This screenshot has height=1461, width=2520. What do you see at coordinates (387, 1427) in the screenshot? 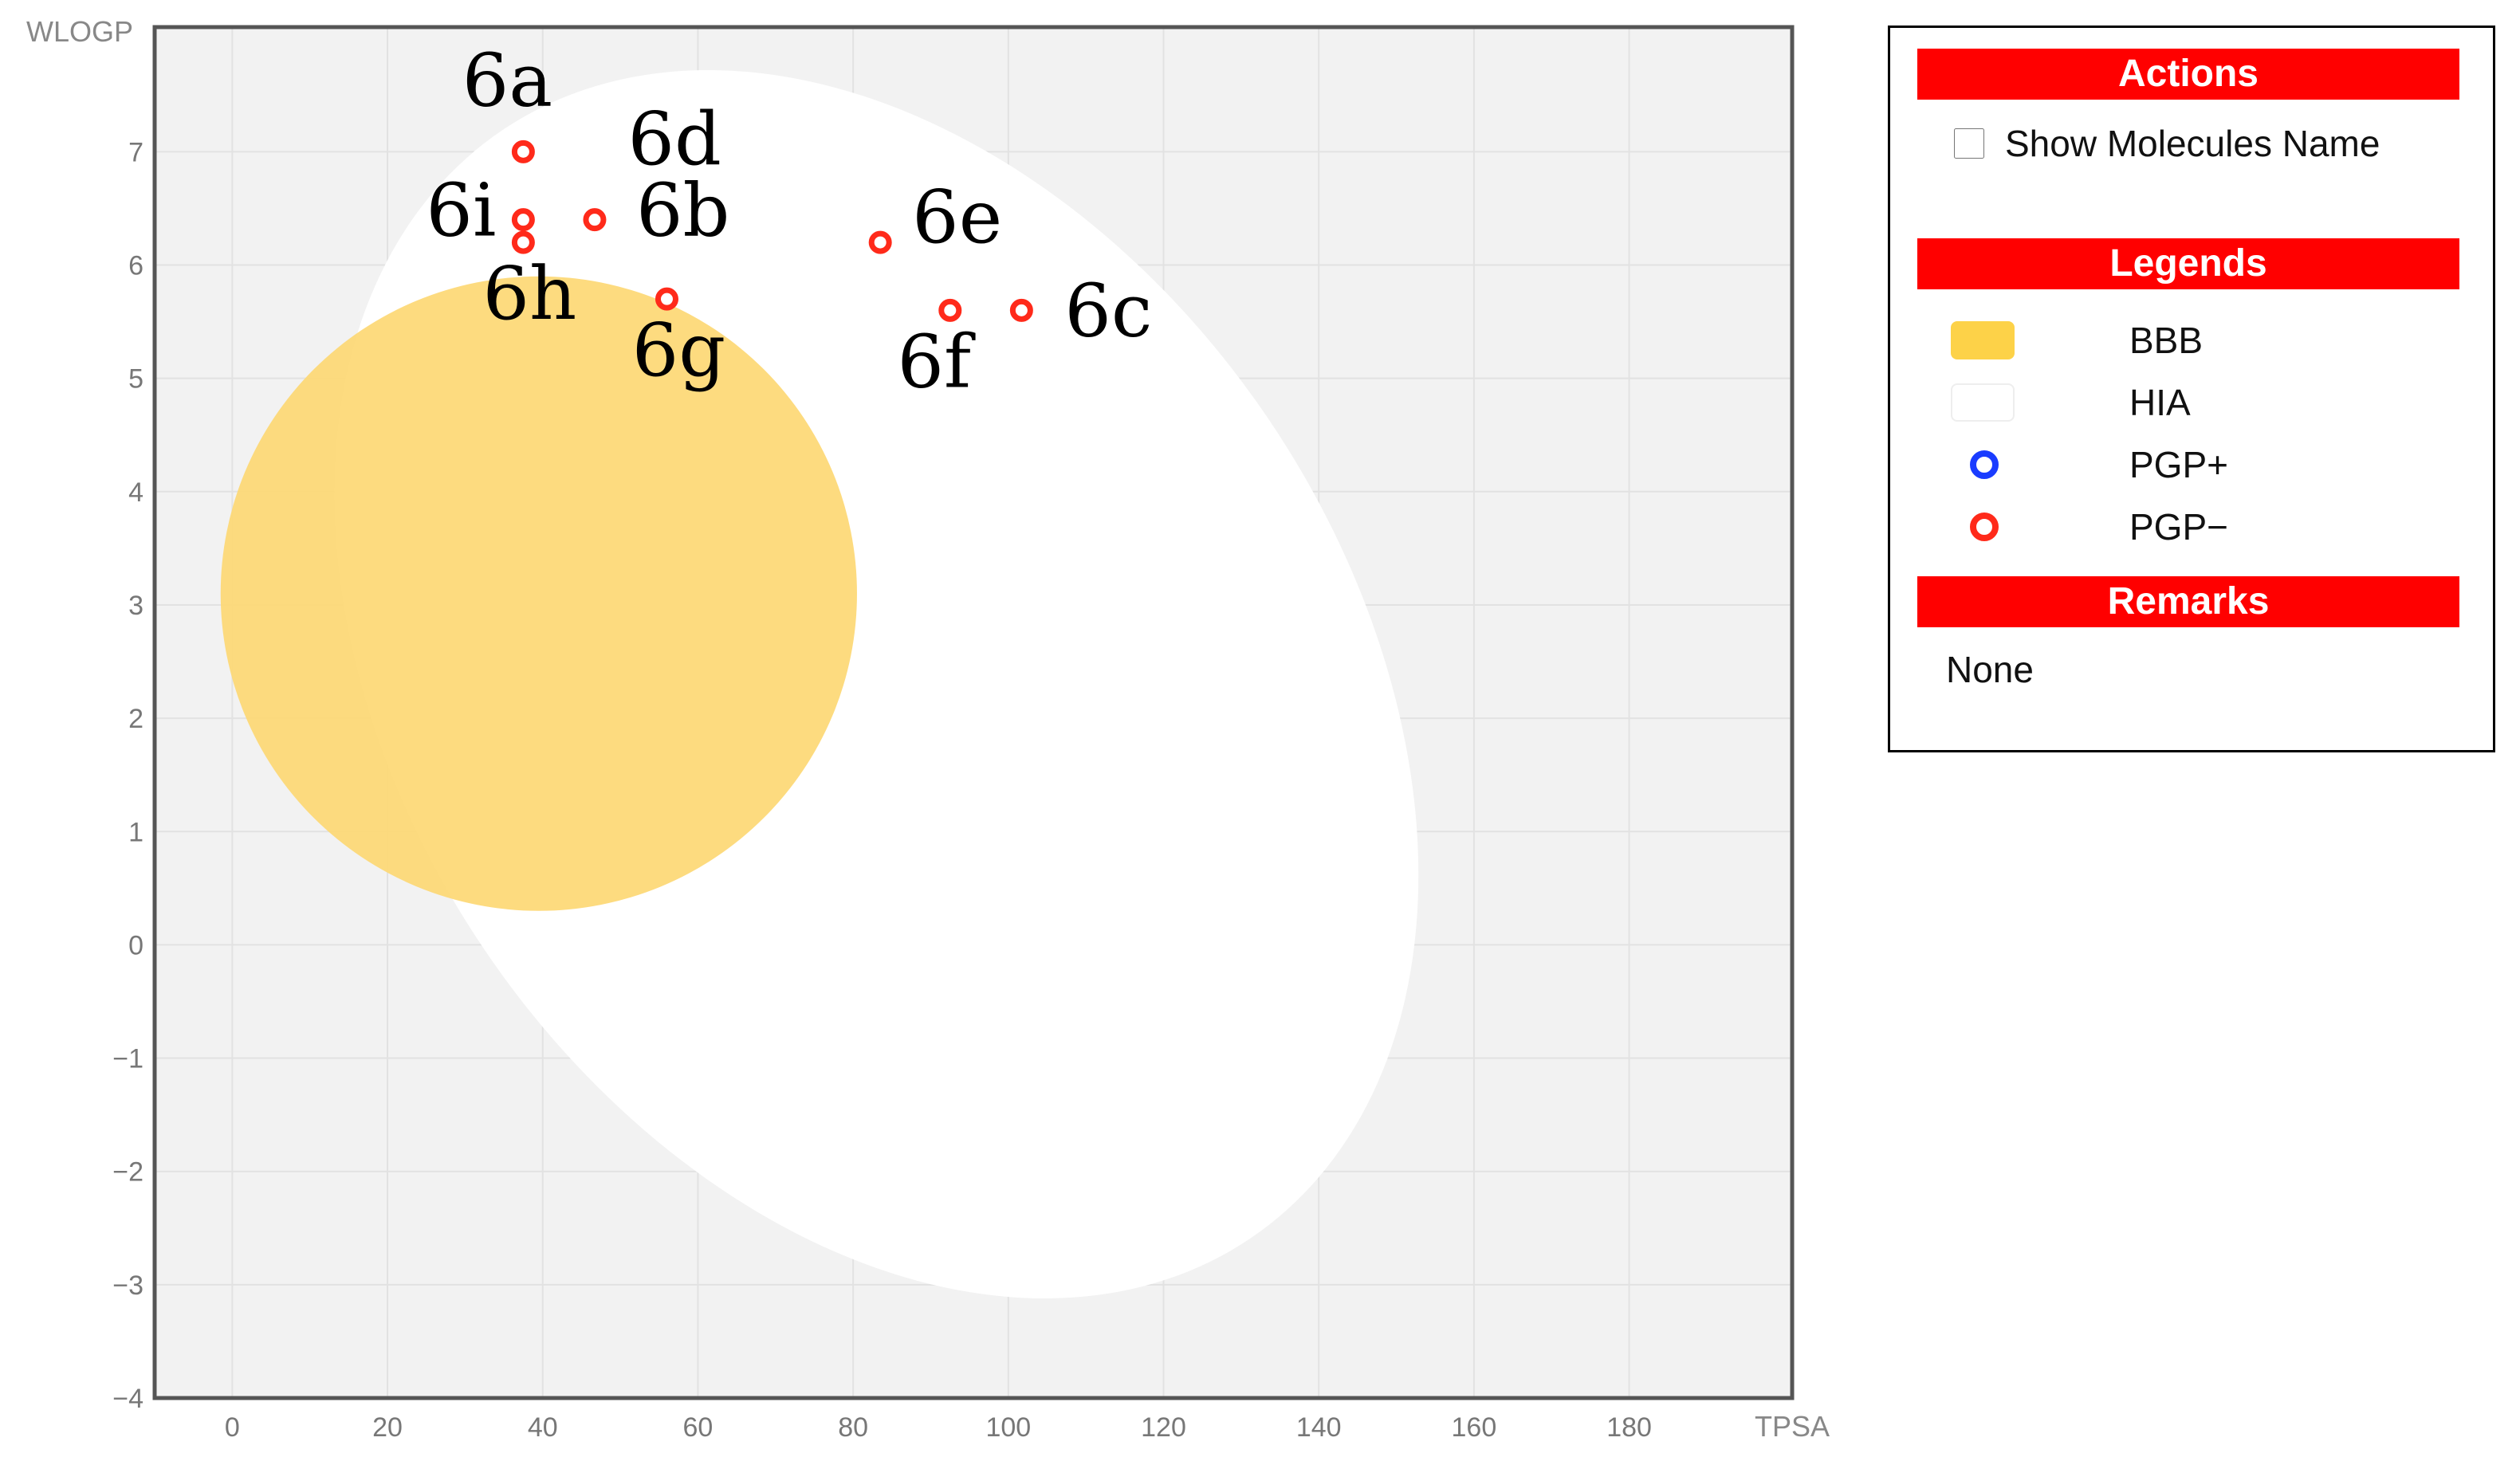
I see `x-tick-label: 20` at bounding box center [387, 1427].